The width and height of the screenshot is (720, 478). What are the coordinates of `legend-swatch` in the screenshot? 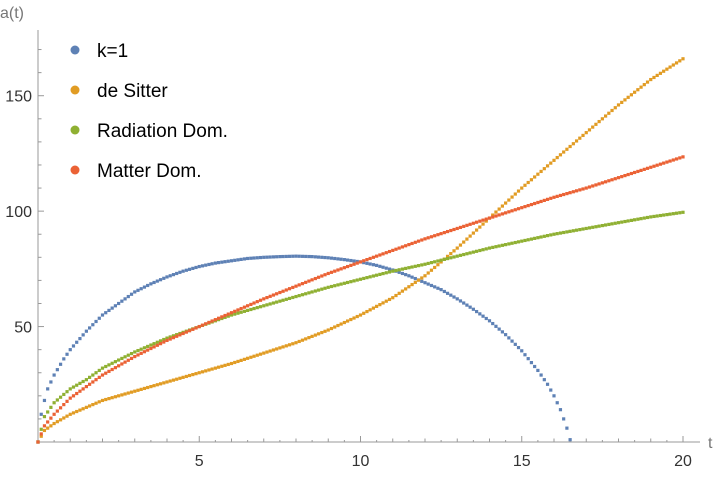 It's located at (75, 90).